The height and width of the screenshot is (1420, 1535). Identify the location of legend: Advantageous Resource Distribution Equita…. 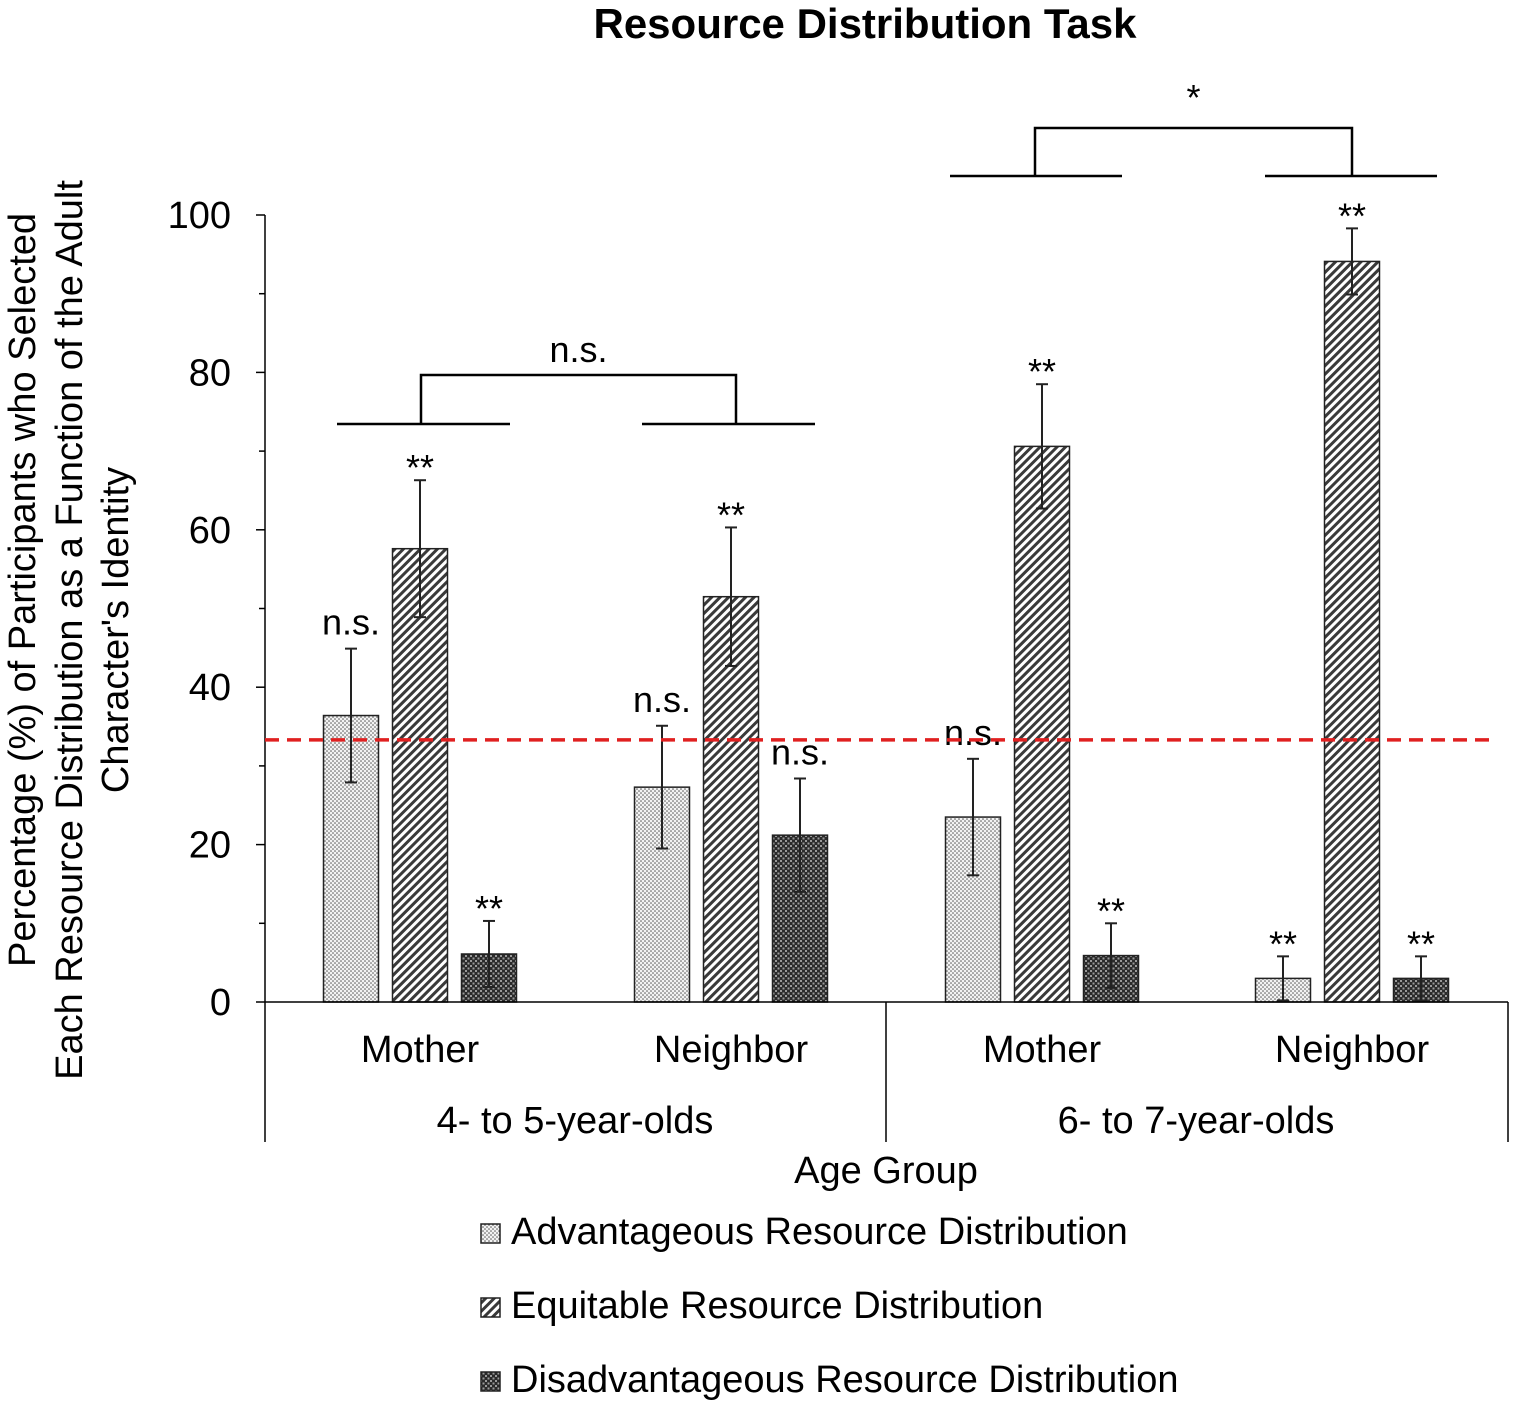
(829, 1306).